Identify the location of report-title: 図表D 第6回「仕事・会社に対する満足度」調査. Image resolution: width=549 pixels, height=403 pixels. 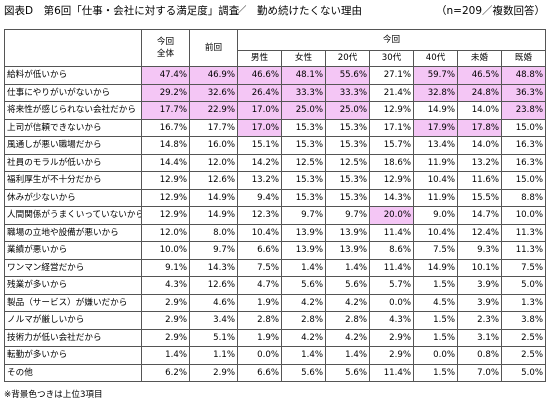
(122, 11).